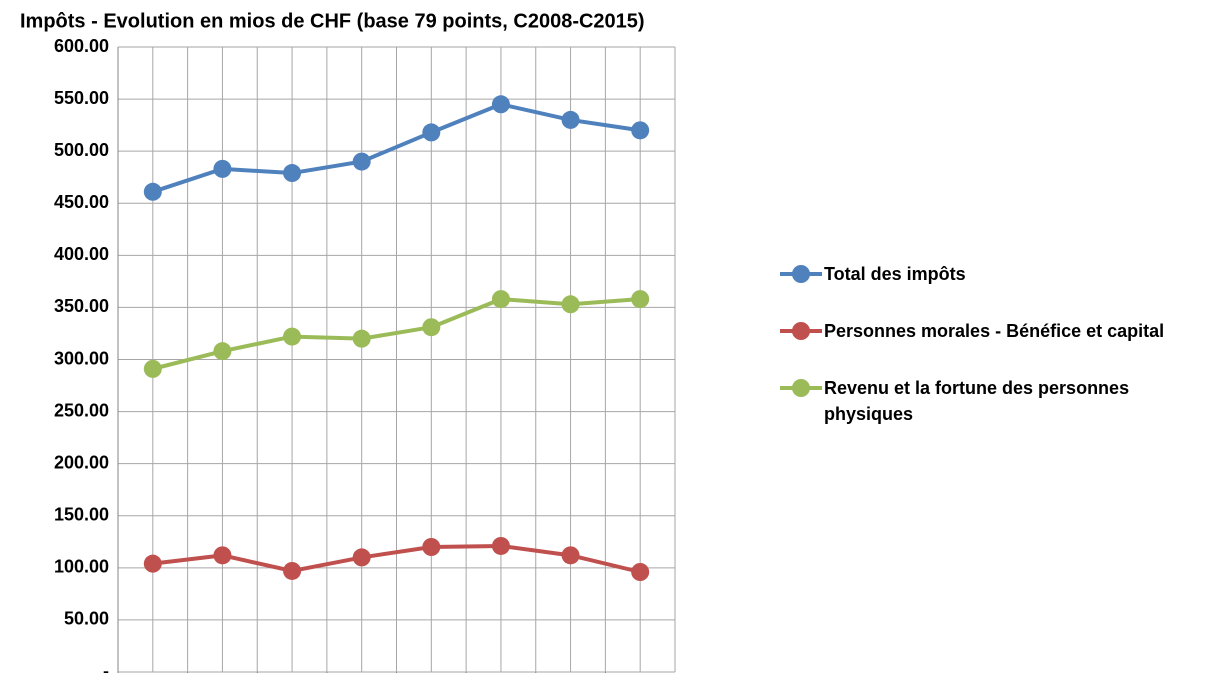 This screenshot has height=673, width=1216. I want to click on y-tick-label: 200.00, so click(81, 462).